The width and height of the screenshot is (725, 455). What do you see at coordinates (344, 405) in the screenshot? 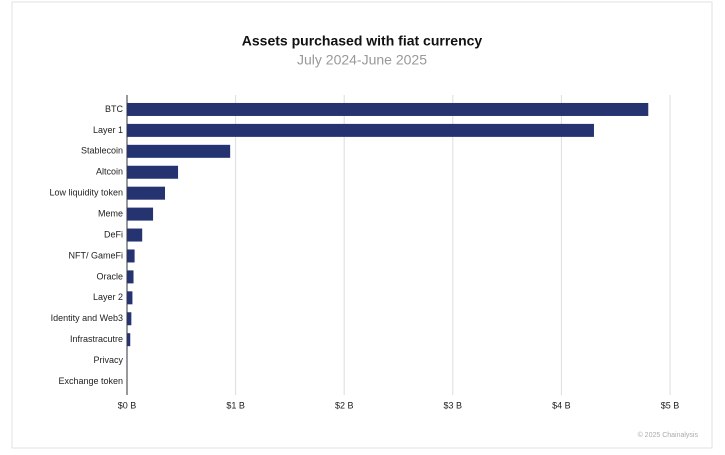
I see `x-tick-label: $2 B` at bounding box center [344, 405].